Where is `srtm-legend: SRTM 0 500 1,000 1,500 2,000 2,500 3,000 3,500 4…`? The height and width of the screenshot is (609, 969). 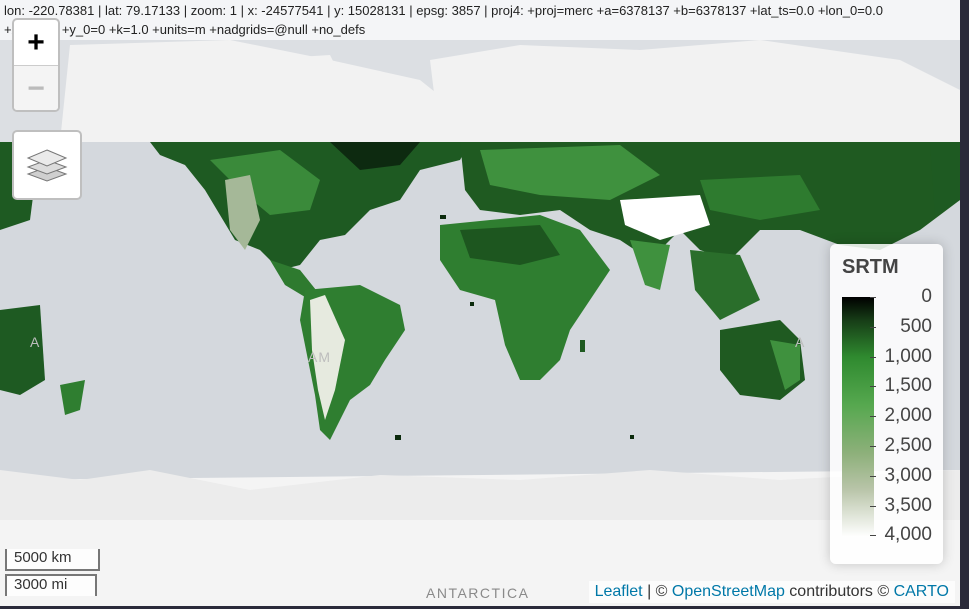
srtm-legend: SRTM 0 500 1,000 1,500 2,000 2,500 3,000 3,500 4… is located at coordinates (886, 404).